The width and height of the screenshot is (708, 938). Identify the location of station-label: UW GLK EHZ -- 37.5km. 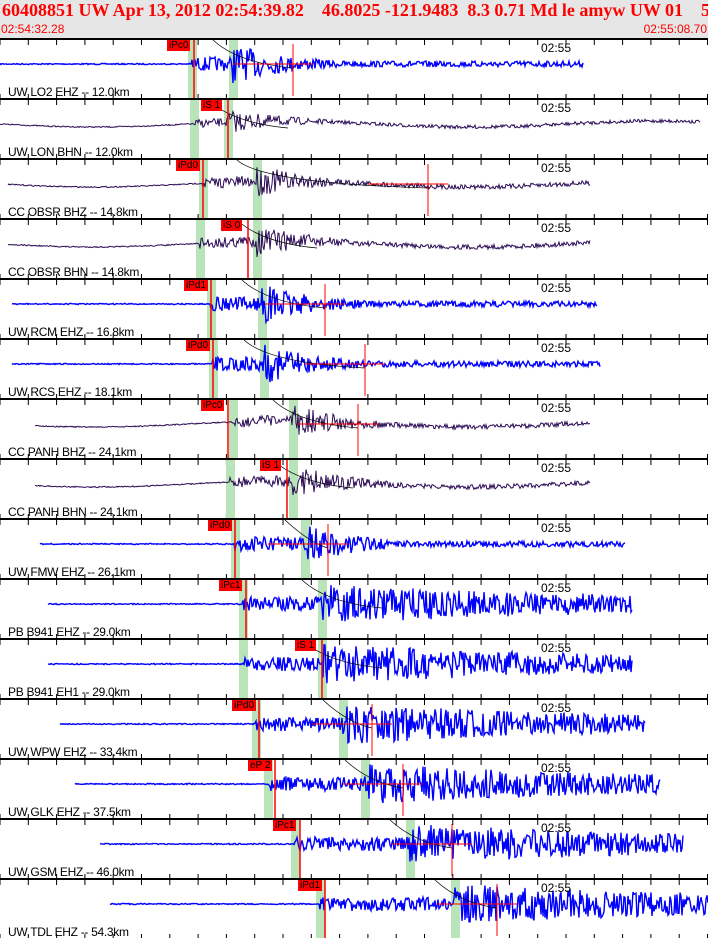
(69, 811).